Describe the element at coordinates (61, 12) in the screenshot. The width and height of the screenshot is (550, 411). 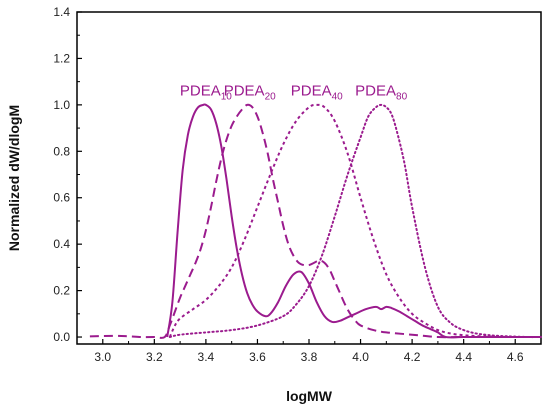
I see `y-tick-label: 1.4` at that location.